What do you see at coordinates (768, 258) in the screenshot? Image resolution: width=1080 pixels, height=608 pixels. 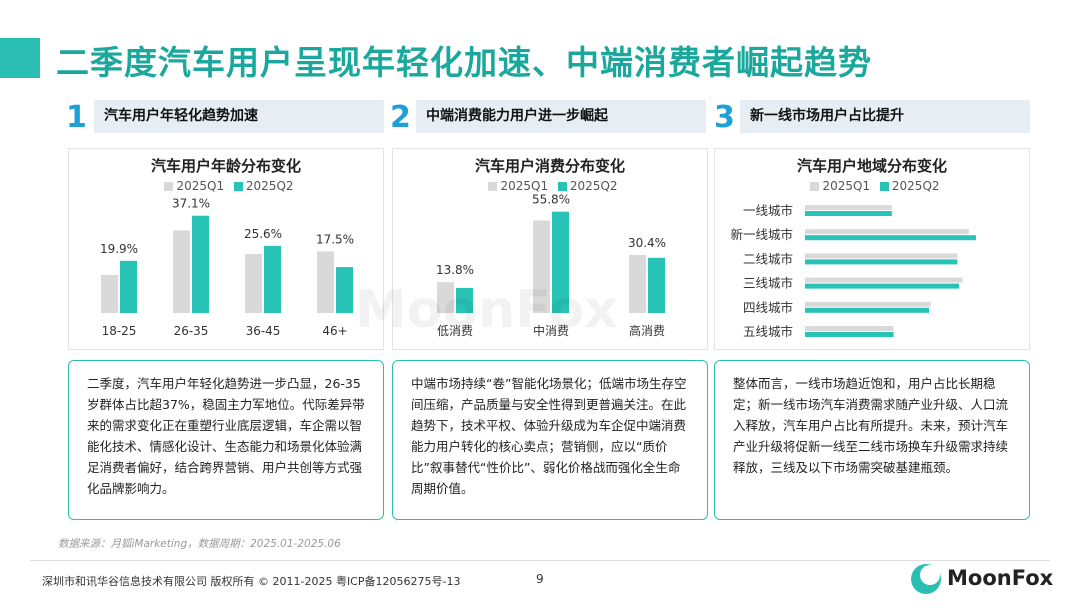 I see `y-tick-label-2: 二线城市` at bounding box center [768, 258].